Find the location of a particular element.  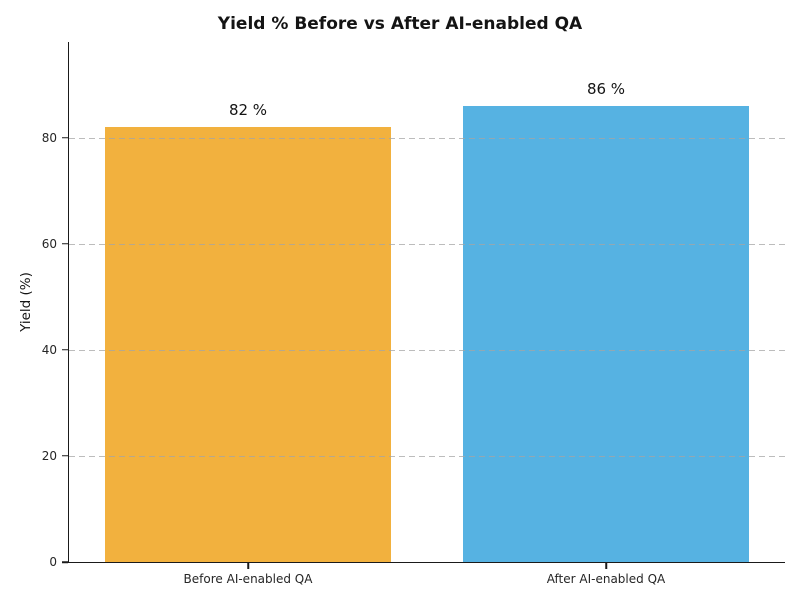

y-tick-label-0: 0 is located at coordinates (53, 562).